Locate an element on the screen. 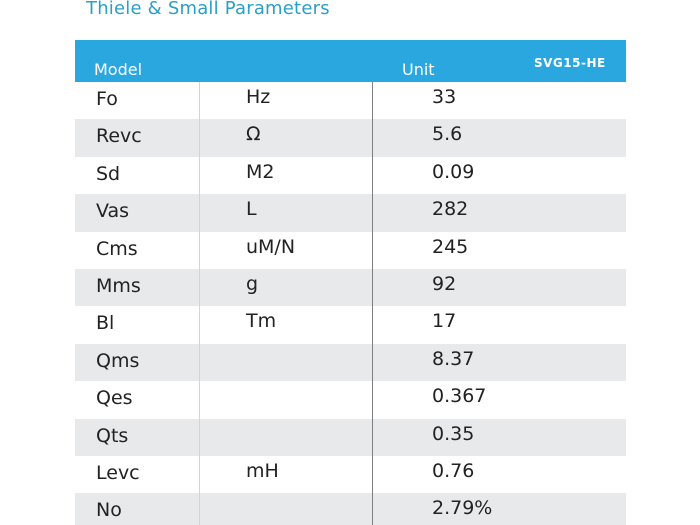 This screenshot has width=700, height=525. param-unit: L is located at coordinates (251, 209).